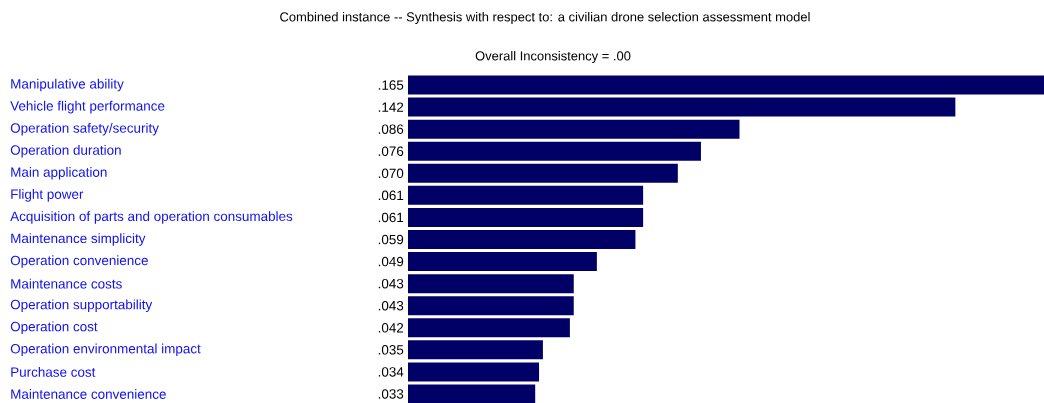 The width and height of the screenshot is (1044, 403). I want to click on data-label: .086, so click(391, 129).